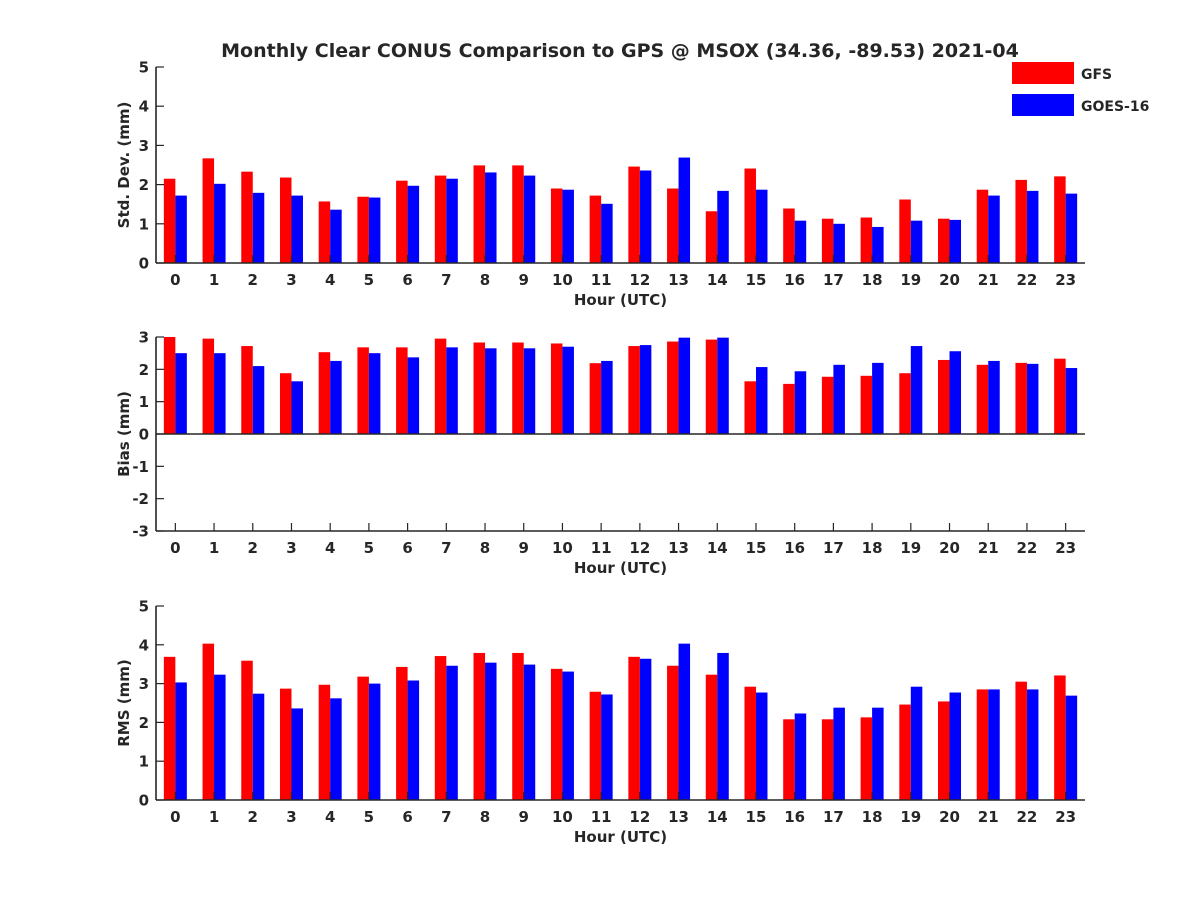 This screenshot has height=904, width=1200. I want to click on x-tick-label: 23, so click(1065, 817).